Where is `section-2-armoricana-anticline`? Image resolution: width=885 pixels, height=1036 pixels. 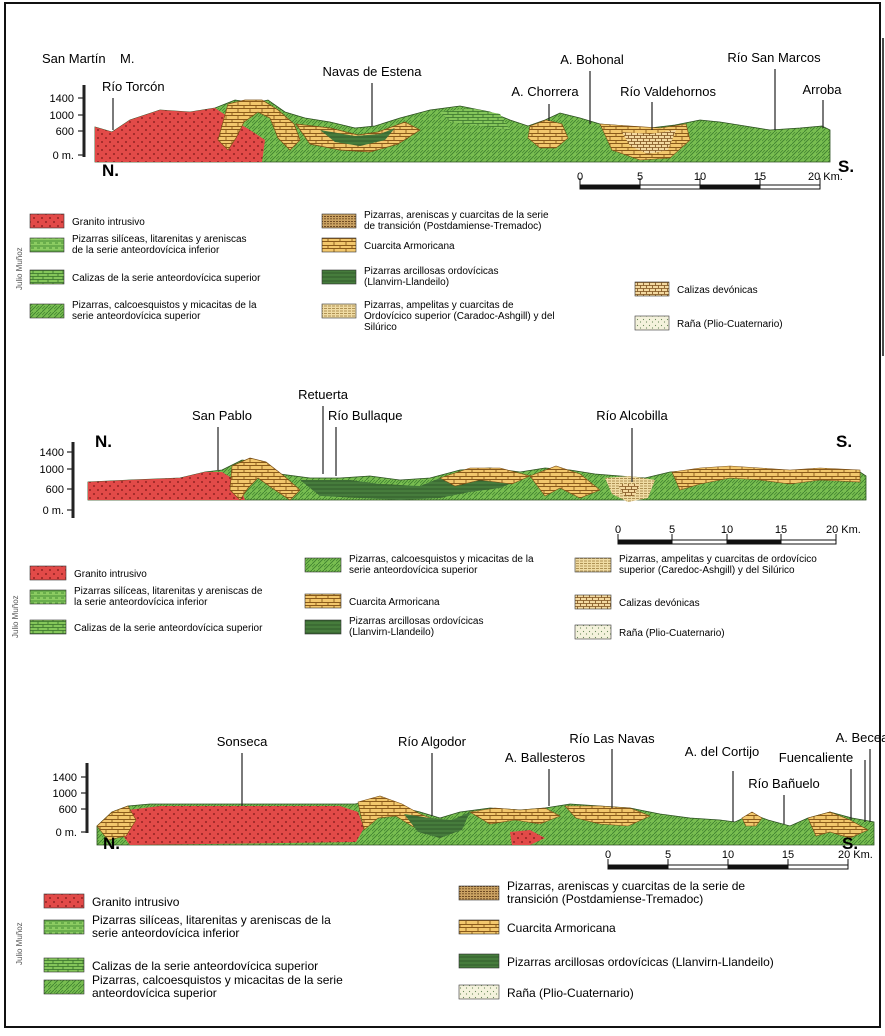 section-2-armoricana-anticline is located at coordinates (265, 479).